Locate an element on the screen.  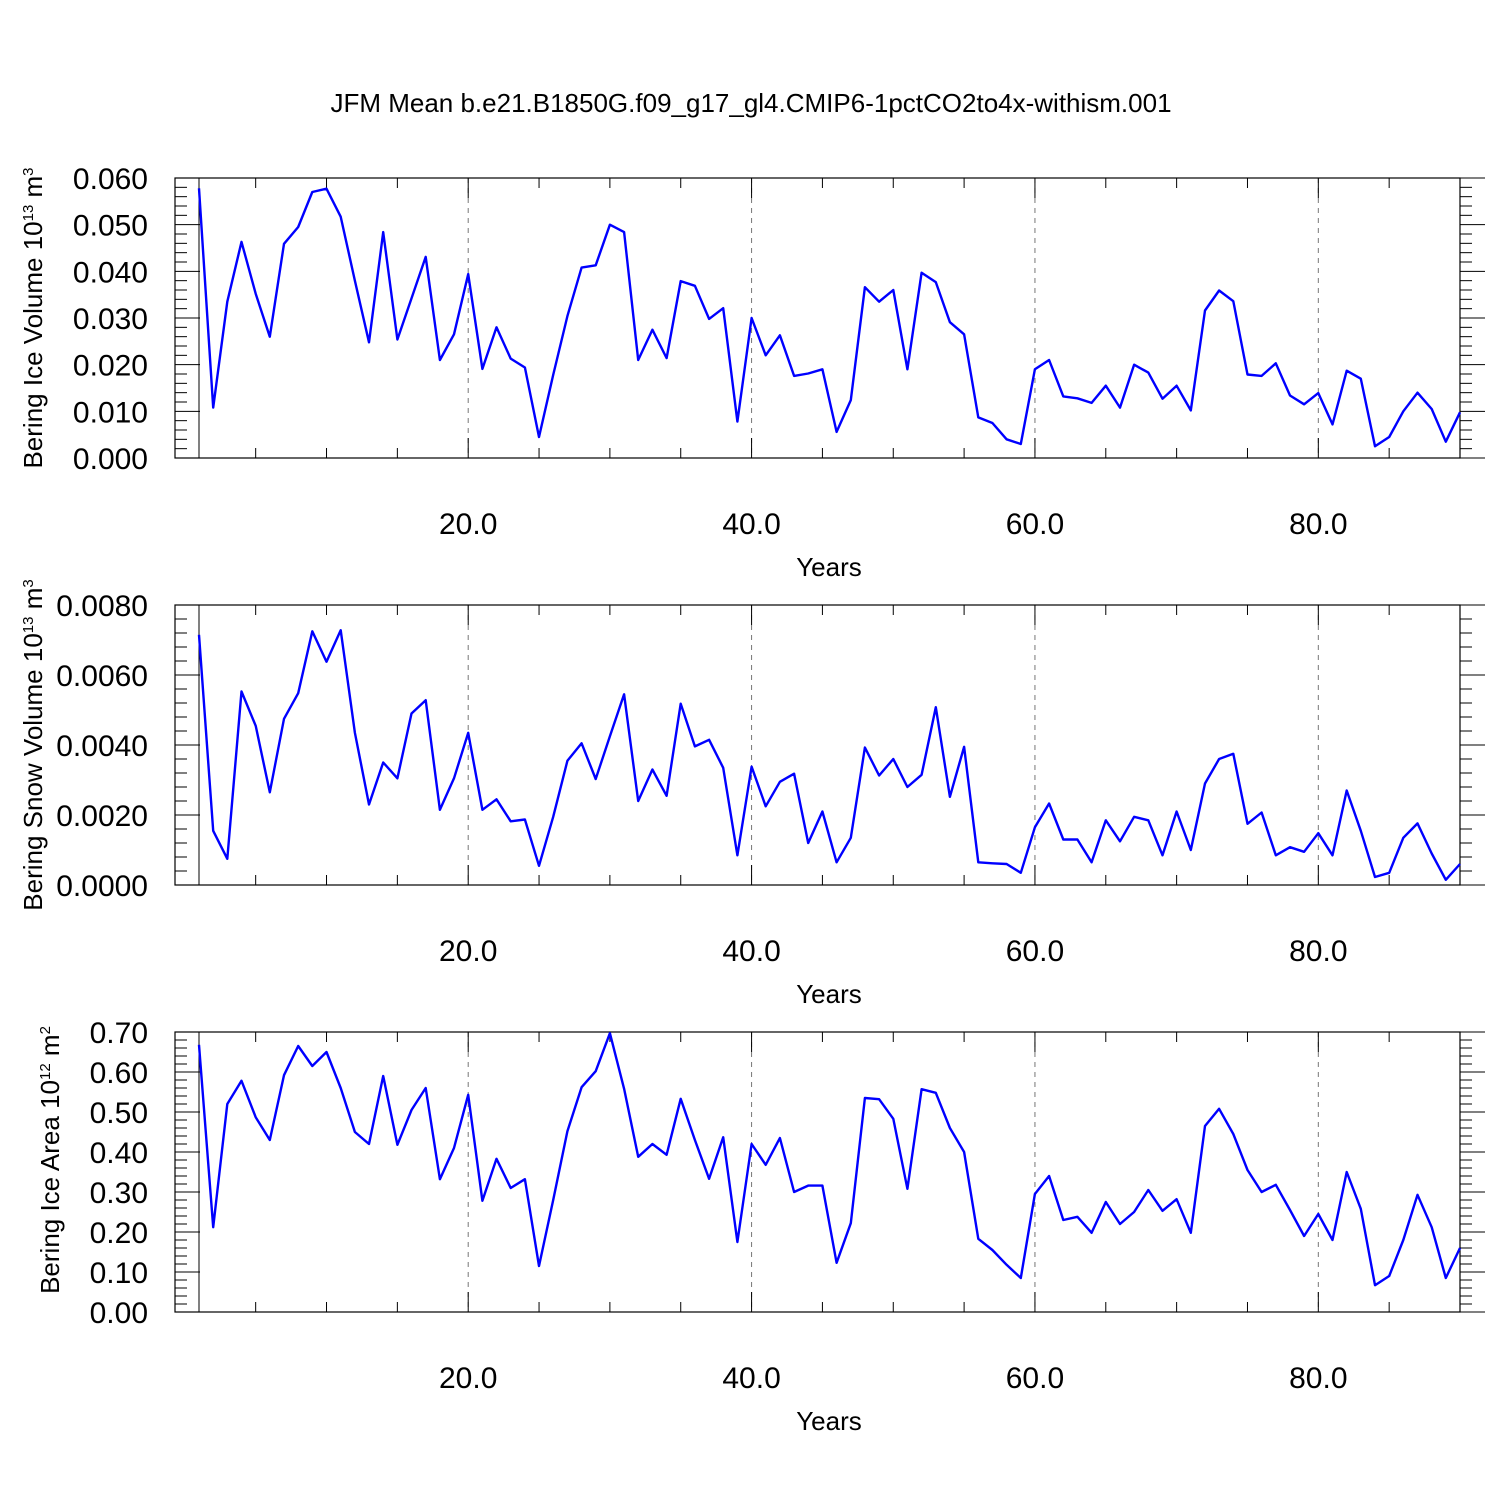
y-axis-label-part: Bering Ice Volume 10 is located at coordinates (33, 344).